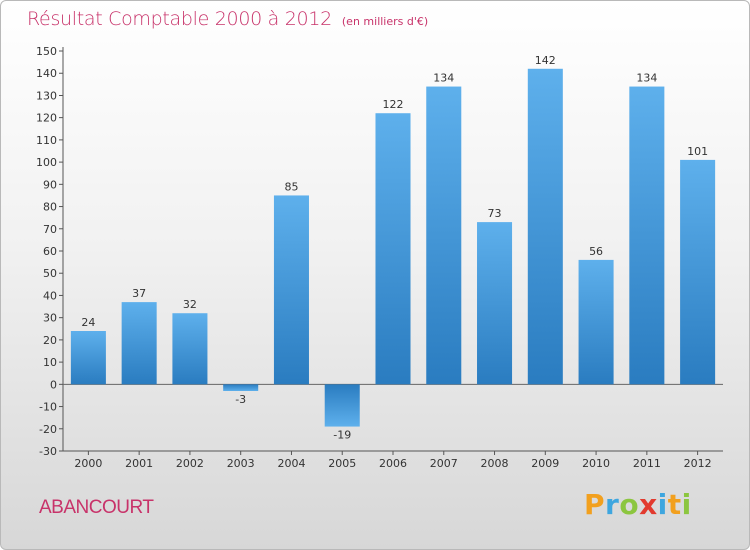  What do you see at coordinates (393, 104) in the screenshot?
I see `bar-value-label: 122` at bounding box center [393, 104].